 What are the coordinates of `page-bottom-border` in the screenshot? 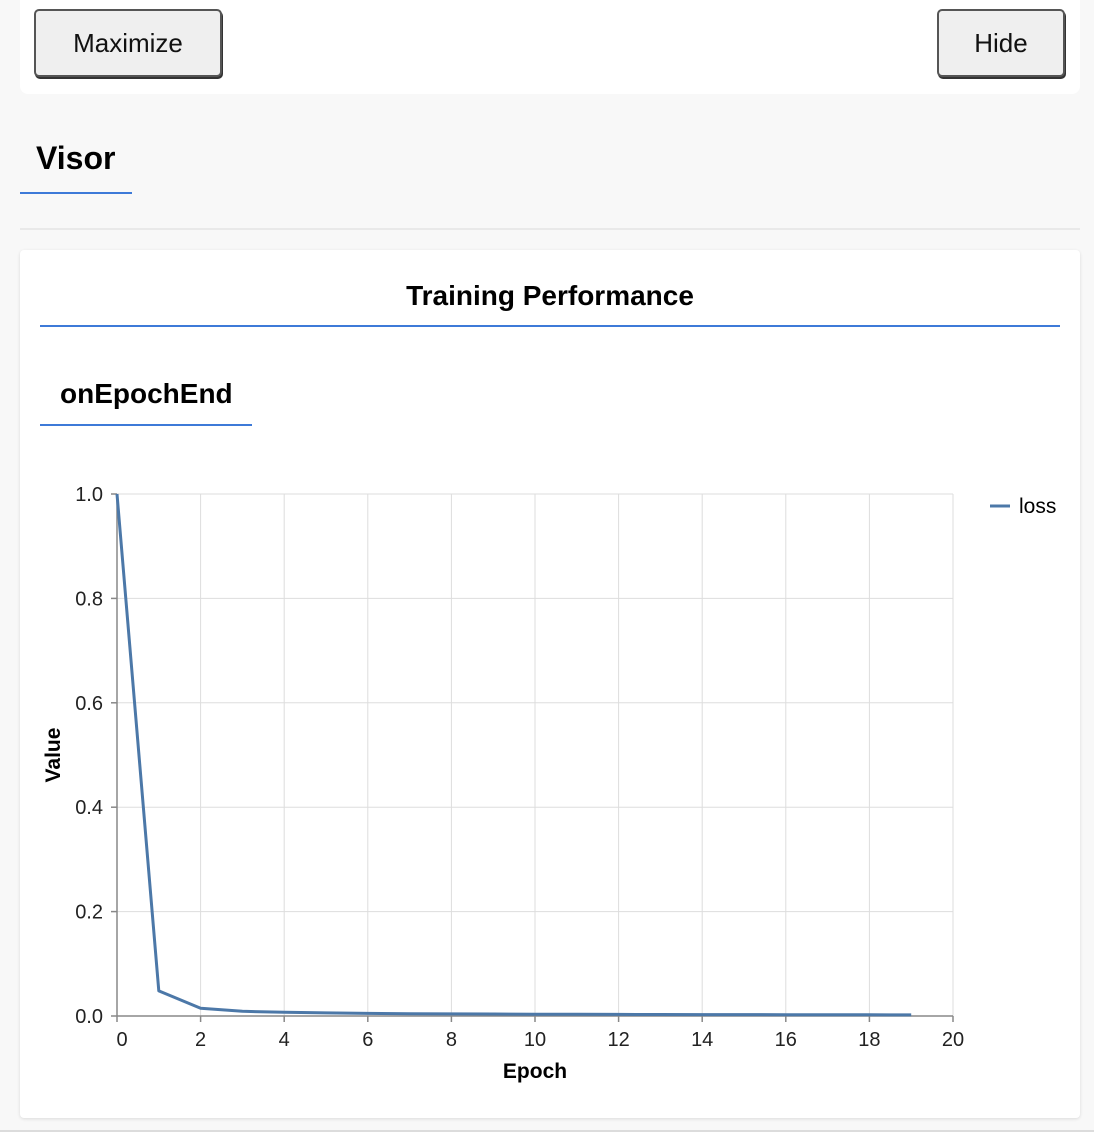 It's located at (547, 1131).